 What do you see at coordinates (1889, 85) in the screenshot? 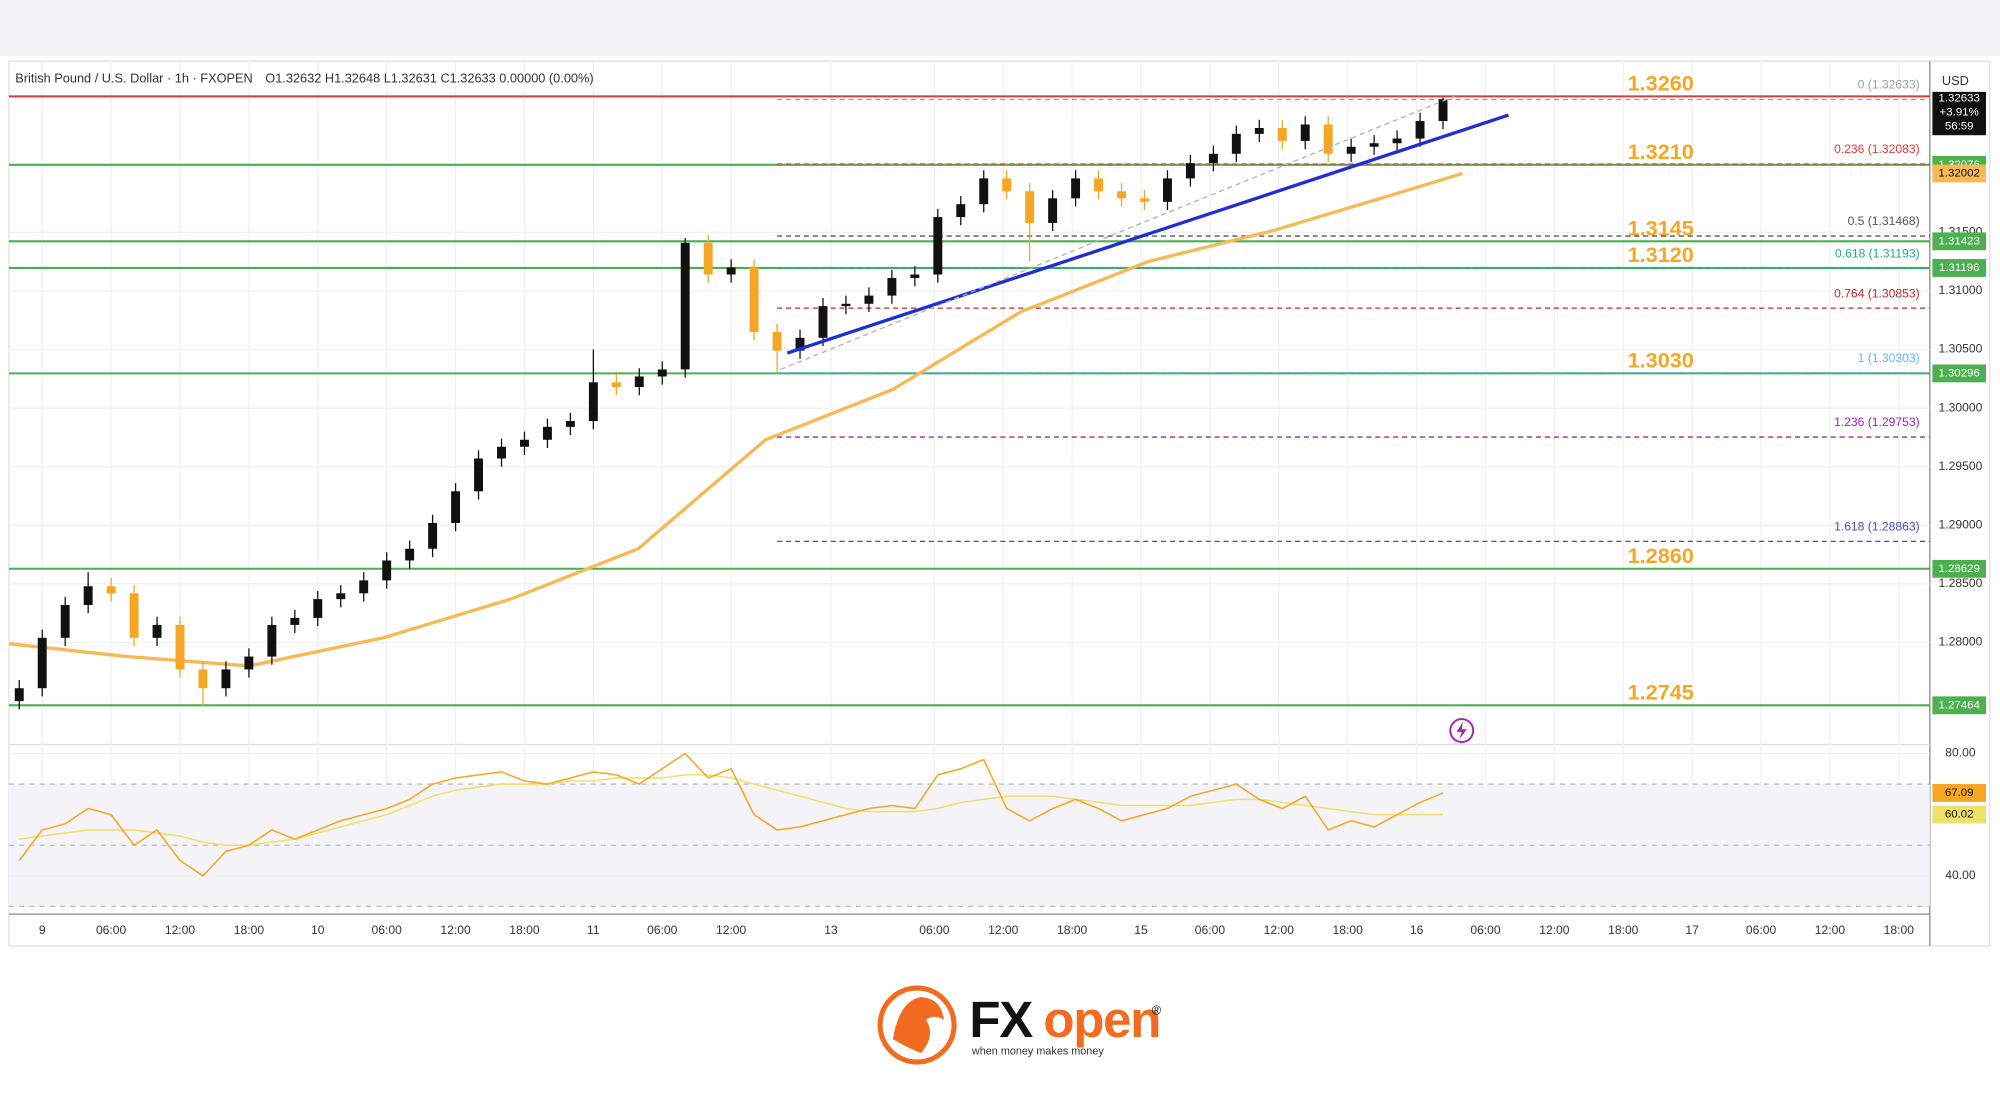
I see `fib-label: 0 (1.32633)` at bounding box center [1889, 85].